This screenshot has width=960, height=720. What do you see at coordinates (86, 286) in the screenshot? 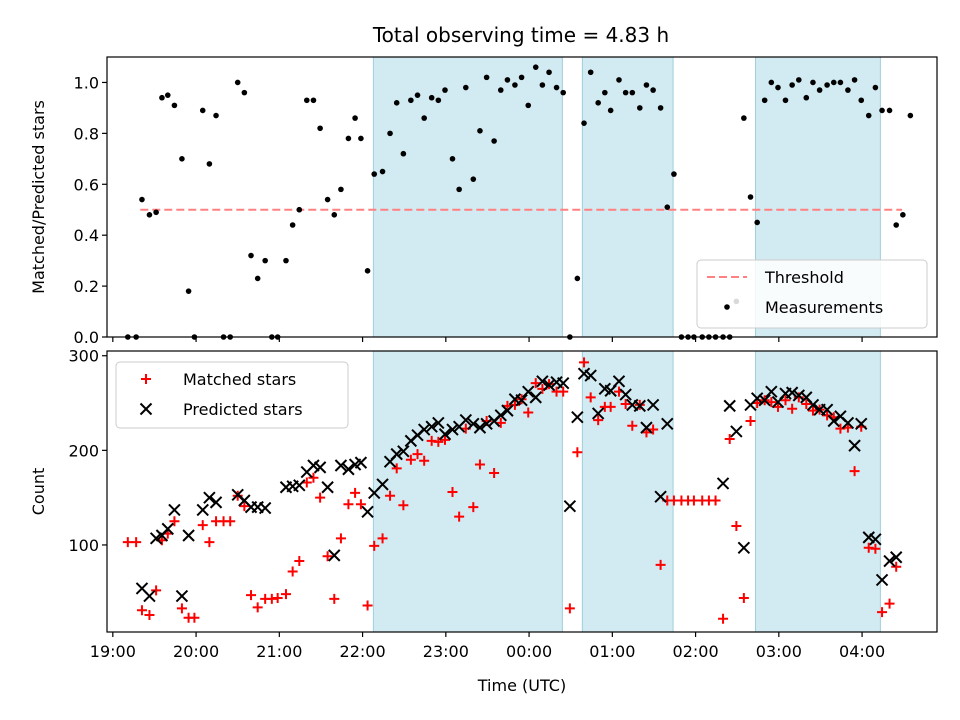
I see `y-tick-label-1: 0.2` at bounding box center [86, 286].